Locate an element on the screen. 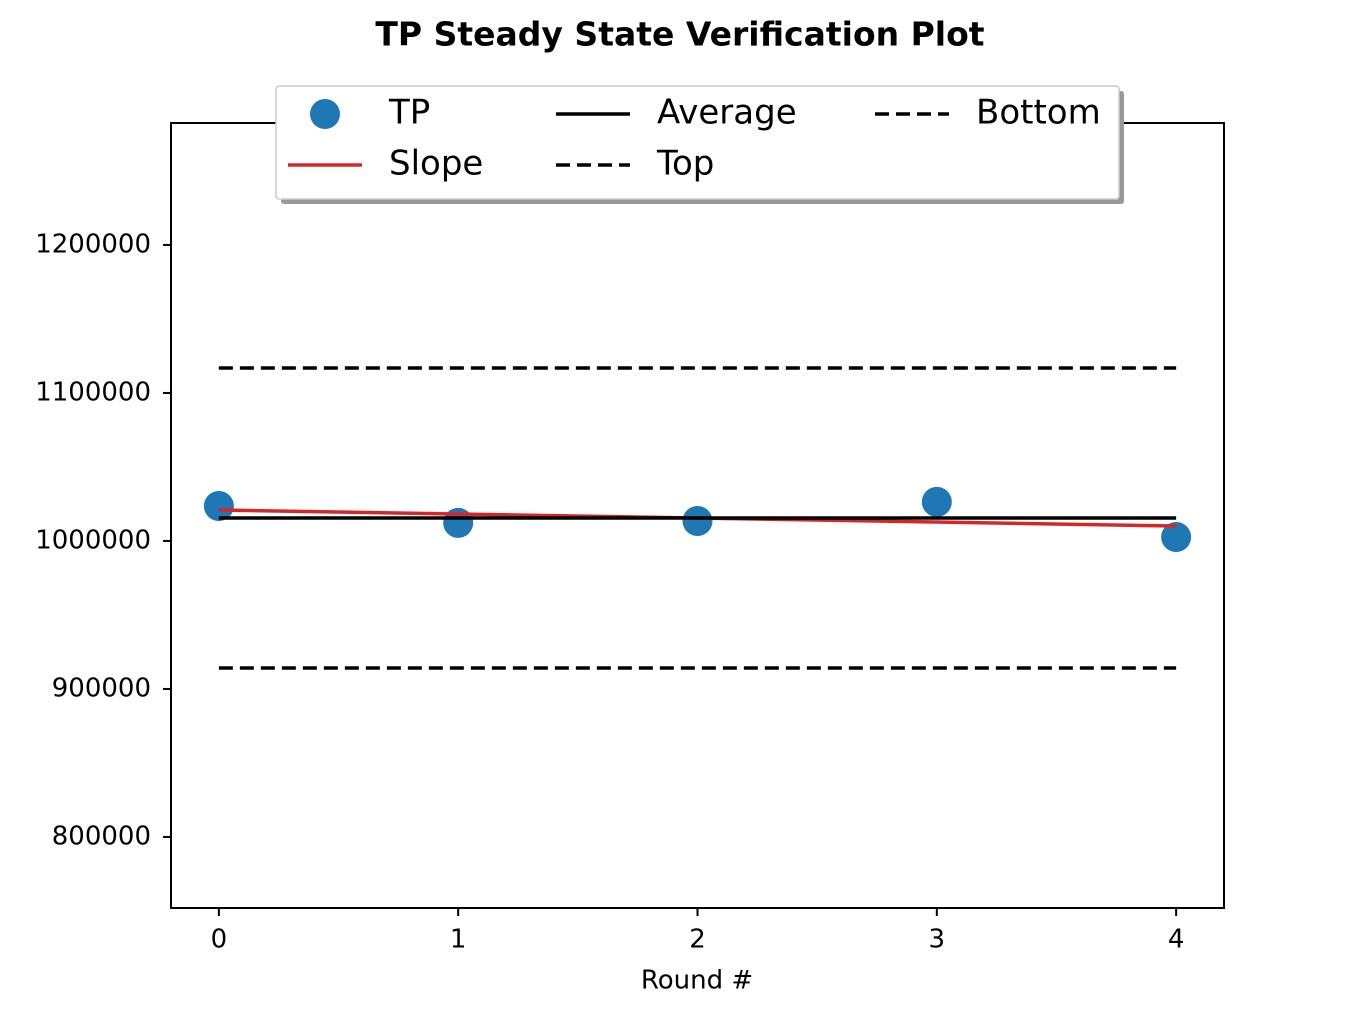  legend-label: Slope is located at coordinates (436, 164).